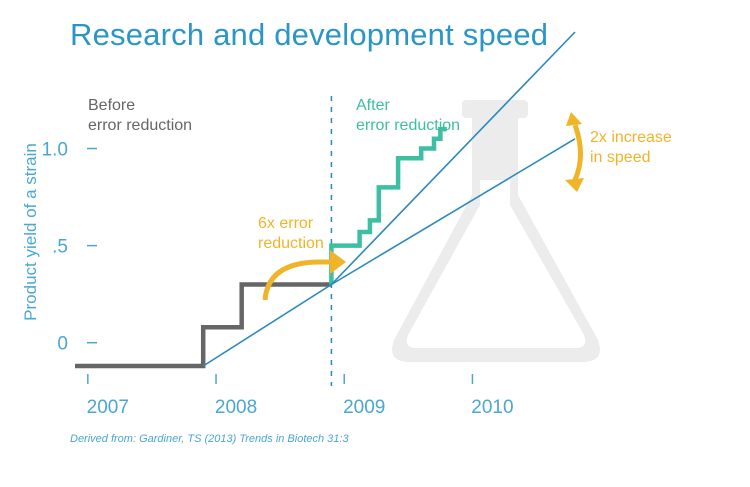 The image size is (750, 487). Describe the element at coordinates (408, 125) in the screenshot. I see `after-label-line2: error reduction` at that location.